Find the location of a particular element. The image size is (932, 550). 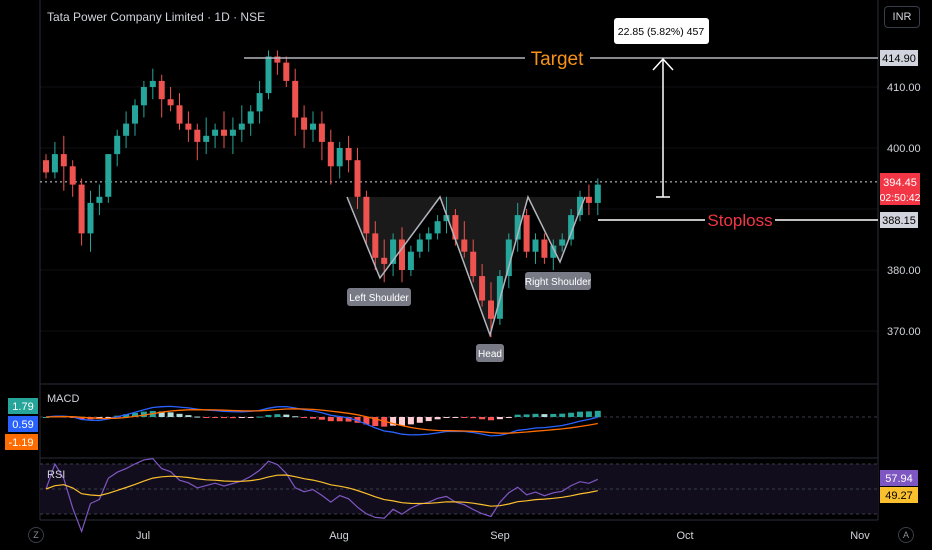

currency-button: INR is located at coordinates (902, 17).